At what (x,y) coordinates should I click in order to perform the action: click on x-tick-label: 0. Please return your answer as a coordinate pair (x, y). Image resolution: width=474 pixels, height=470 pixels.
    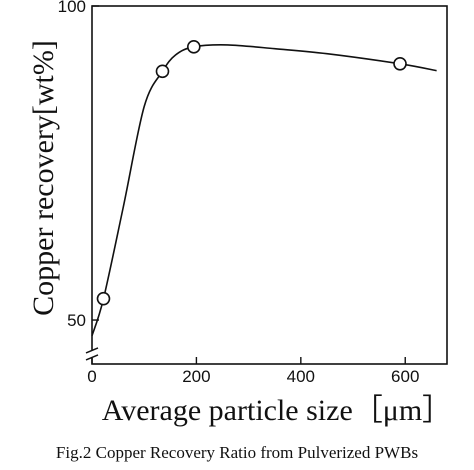
    Looking at the image, I should click on (91, 376).